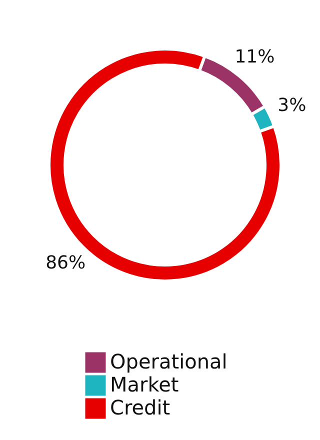  I want to click on legend-label: Market, so click(144, 384).